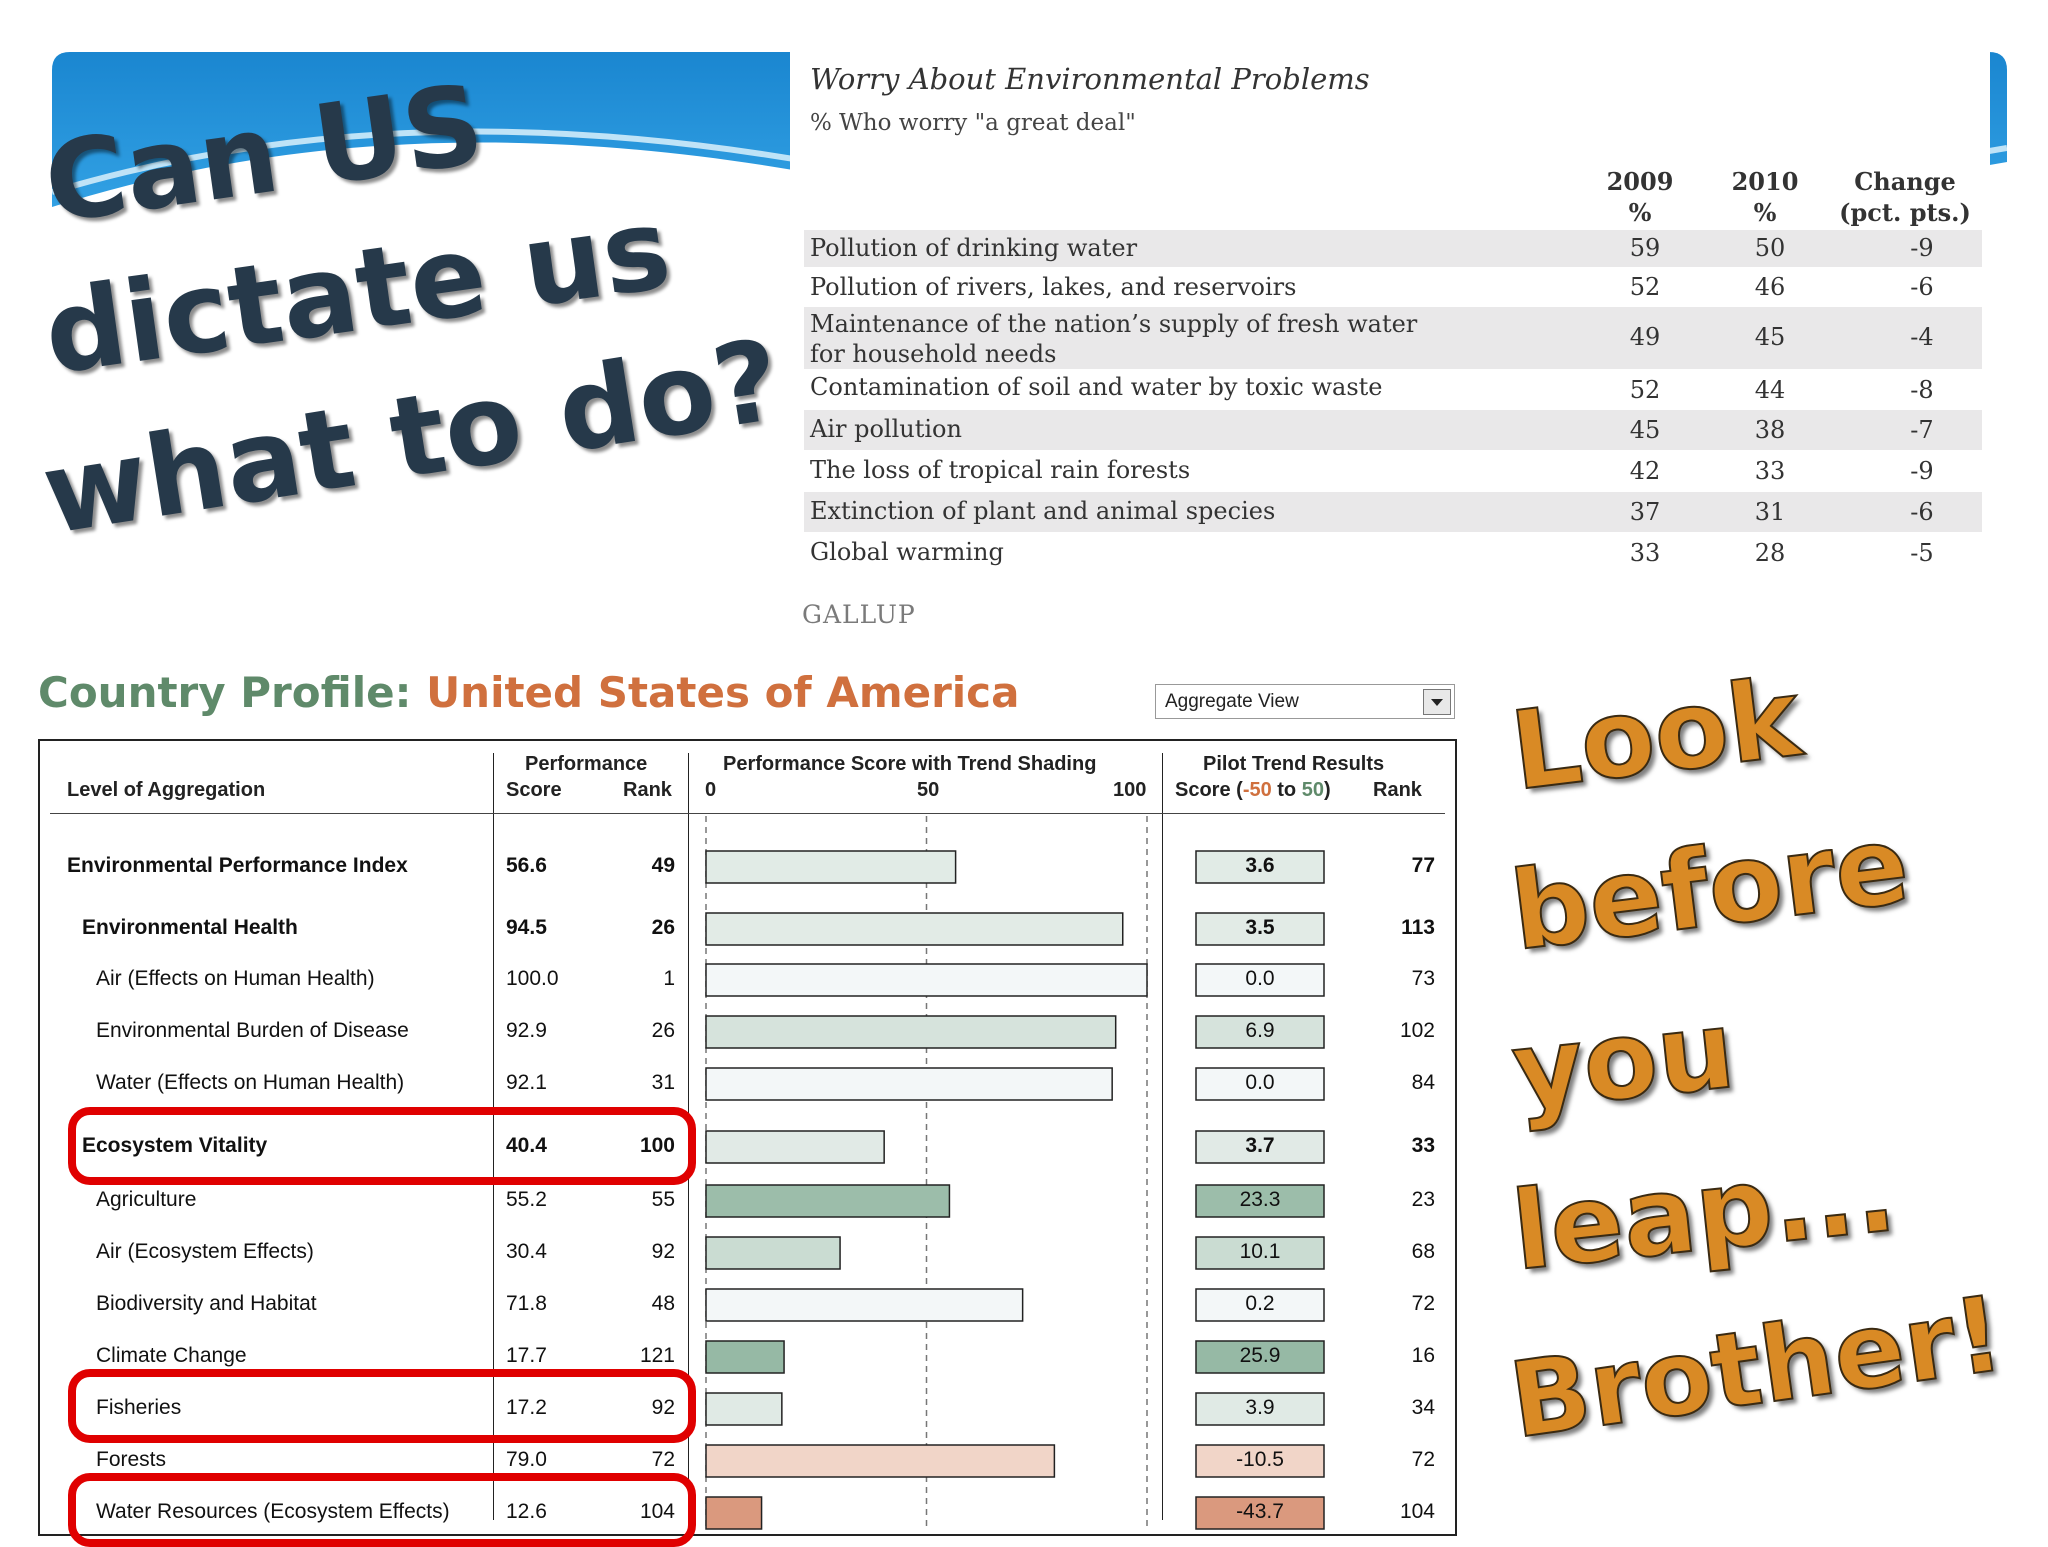  I want to click on header-rank: Rank, so click(647, 790).